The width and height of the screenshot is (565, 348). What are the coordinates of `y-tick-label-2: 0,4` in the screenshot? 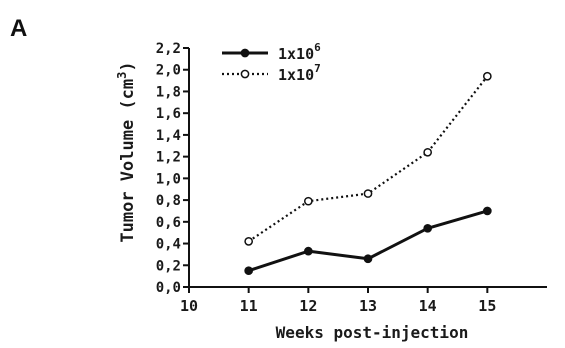 It's located at (168, 245).